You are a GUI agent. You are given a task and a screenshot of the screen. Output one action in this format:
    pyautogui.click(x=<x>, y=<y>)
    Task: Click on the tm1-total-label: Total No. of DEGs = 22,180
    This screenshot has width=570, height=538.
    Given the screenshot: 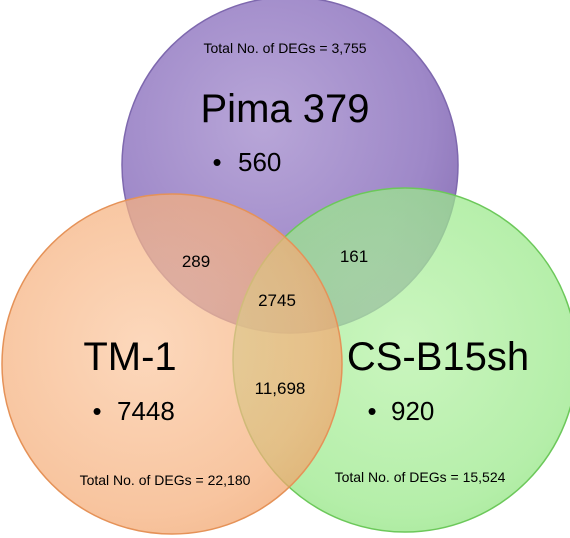 What is the action you would take?
    pyautogui.click(x=165, y=480)
    